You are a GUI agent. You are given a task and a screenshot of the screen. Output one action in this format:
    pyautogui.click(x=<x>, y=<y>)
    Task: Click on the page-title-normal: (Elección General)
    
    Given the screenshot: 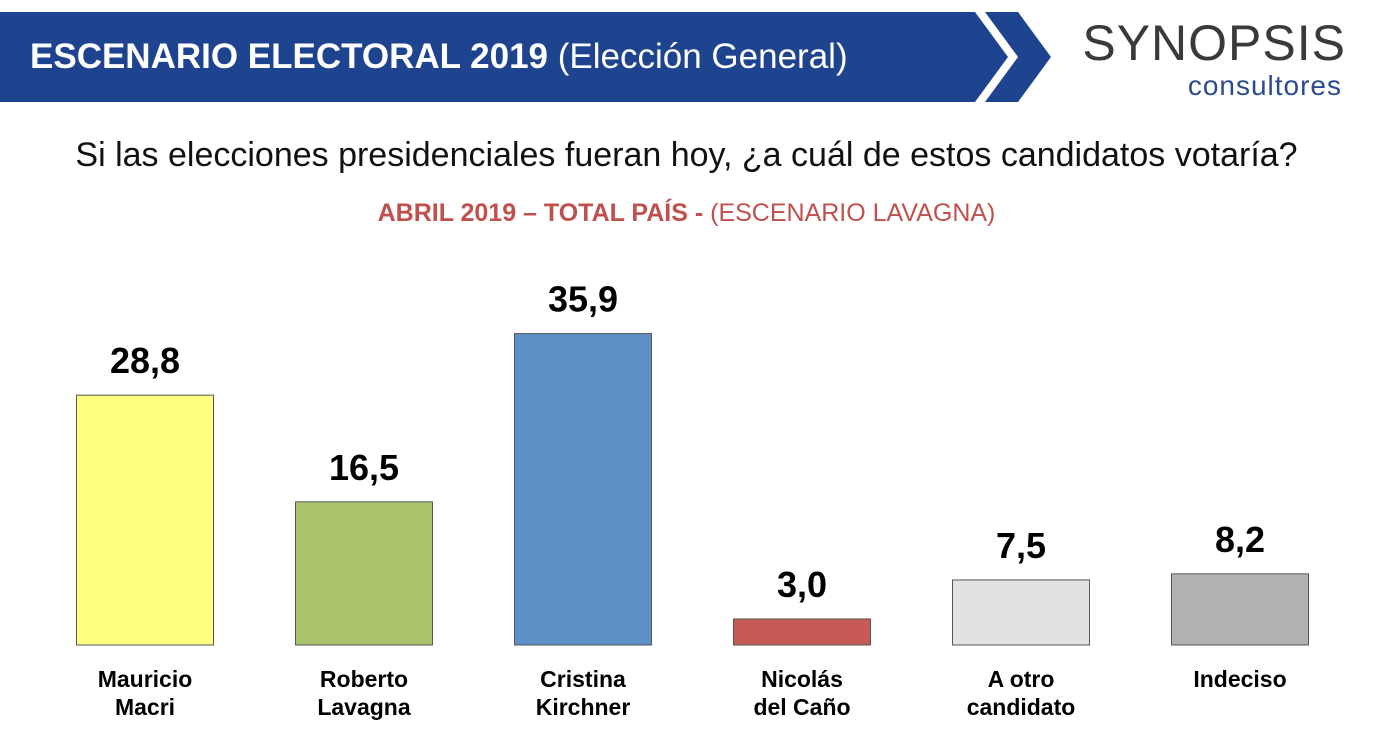 What is the action you would take?
    pyautogui.click(x=702, y=56)
    